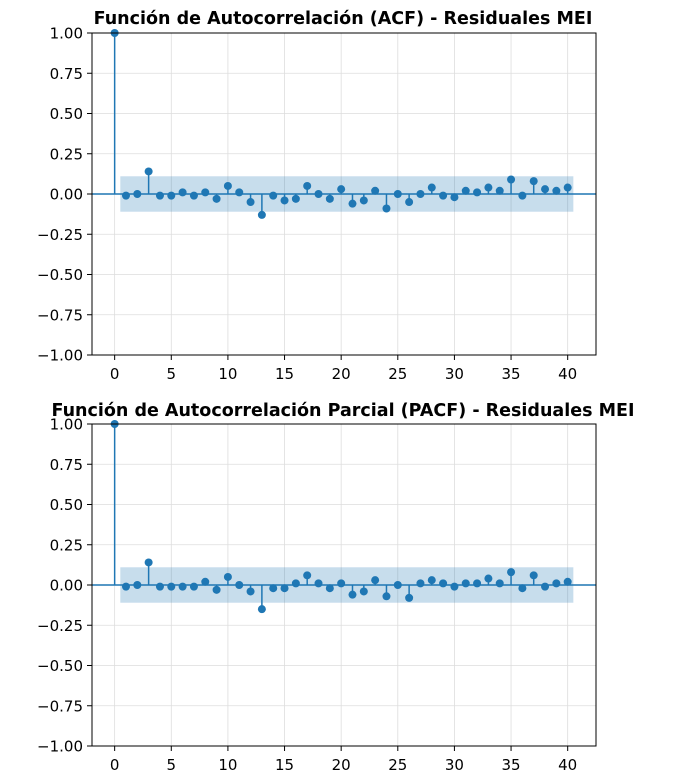 The height and width of the screenshot is (784, 686). What do you see at coordinates (567, 765) in the screenshot?
I see `pacf-x-tick-label: 40` at bounding box center [567, 765].